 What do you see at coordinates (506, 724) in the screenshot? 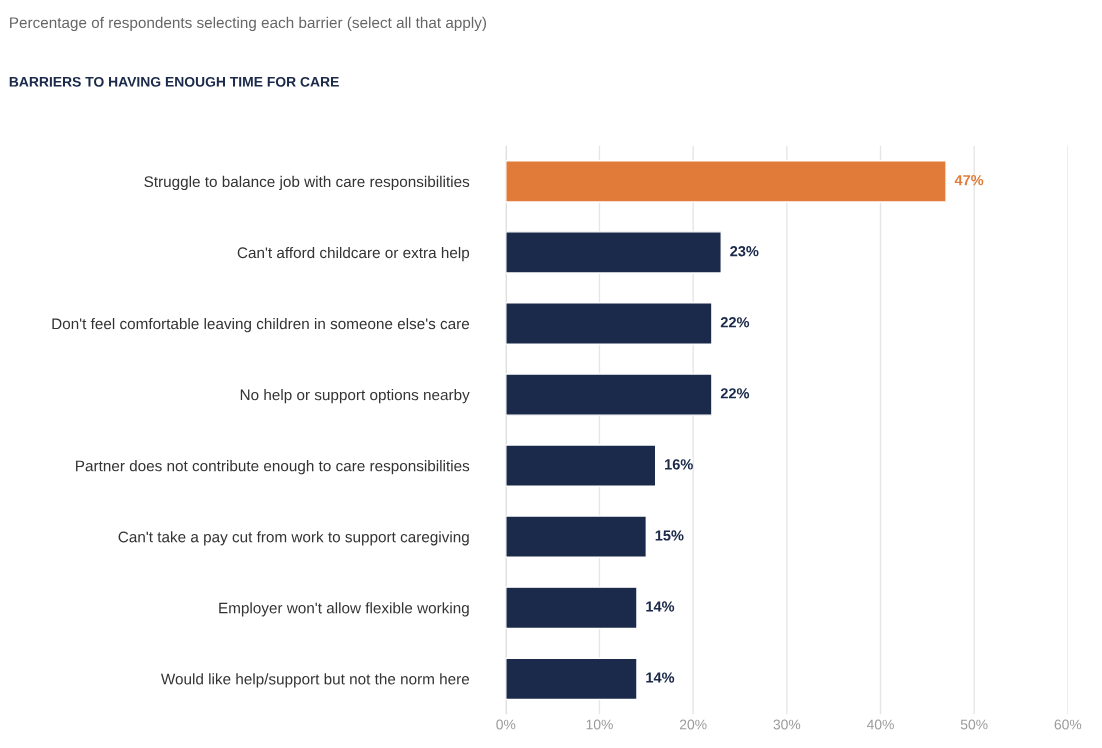
I see `x-tick-label: 0%` at bounding box center [506, 724].